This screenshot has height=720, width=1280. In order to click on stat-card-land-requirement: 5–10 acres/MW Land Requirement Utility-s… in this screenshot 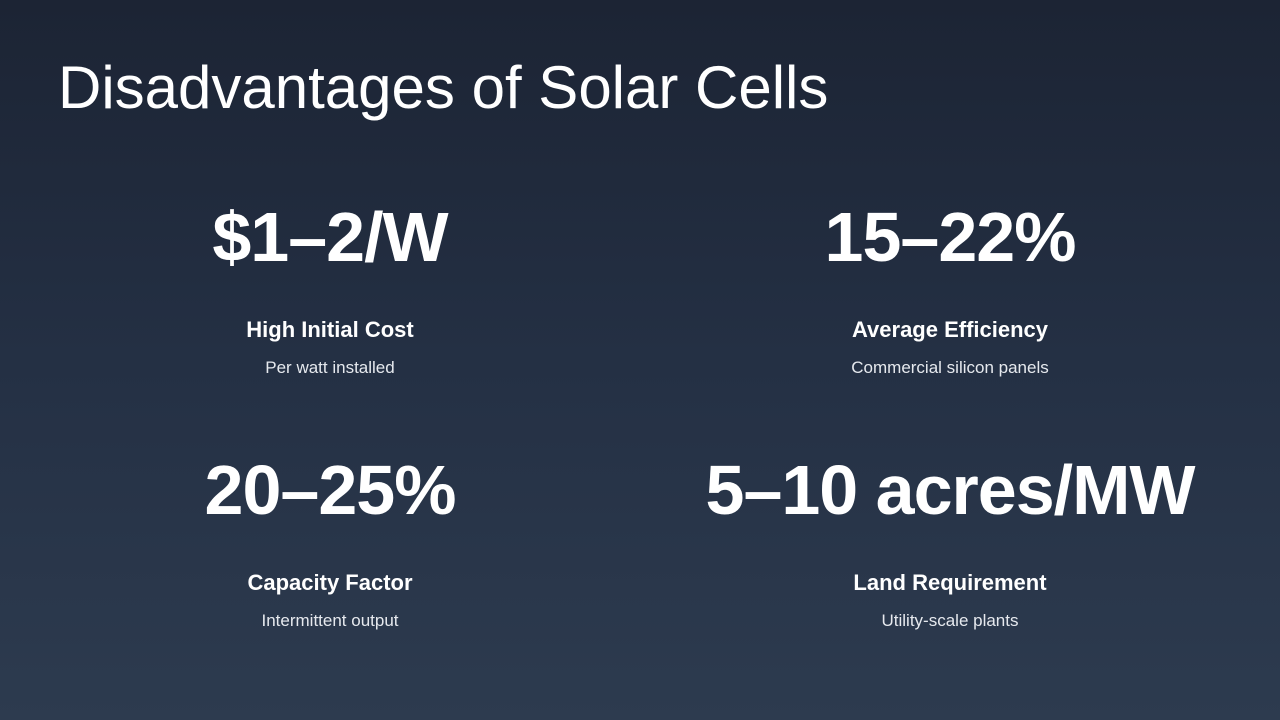, I will do `click(950, 546)`.